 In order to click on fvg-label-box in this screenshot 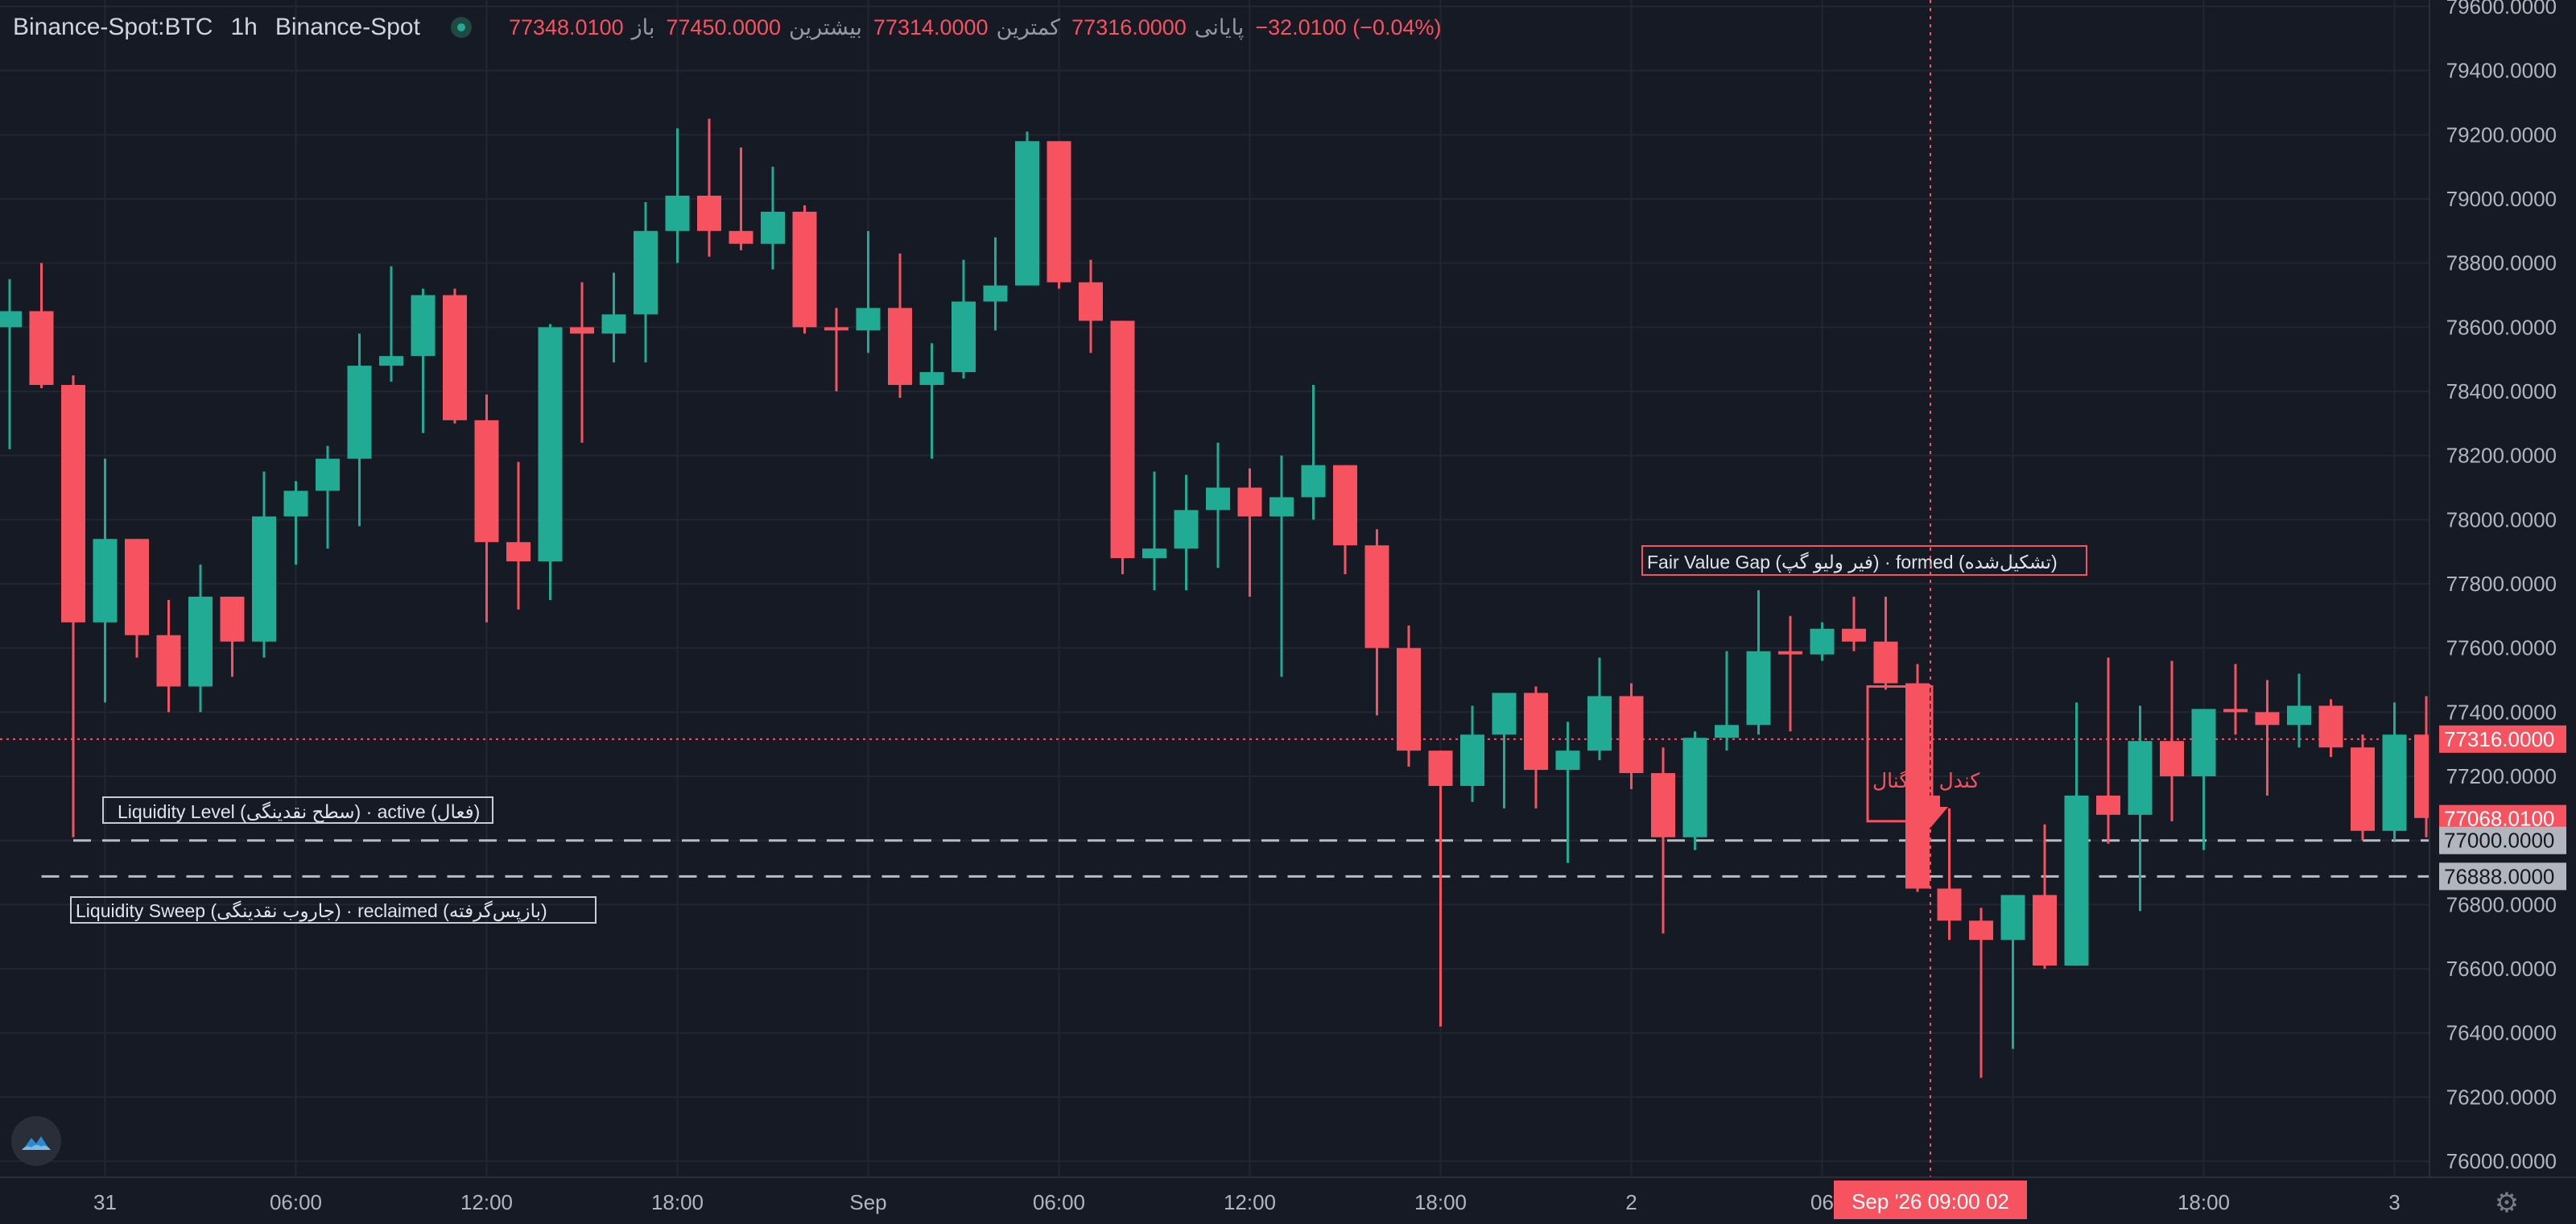, I will do `click(1864, 560)`.